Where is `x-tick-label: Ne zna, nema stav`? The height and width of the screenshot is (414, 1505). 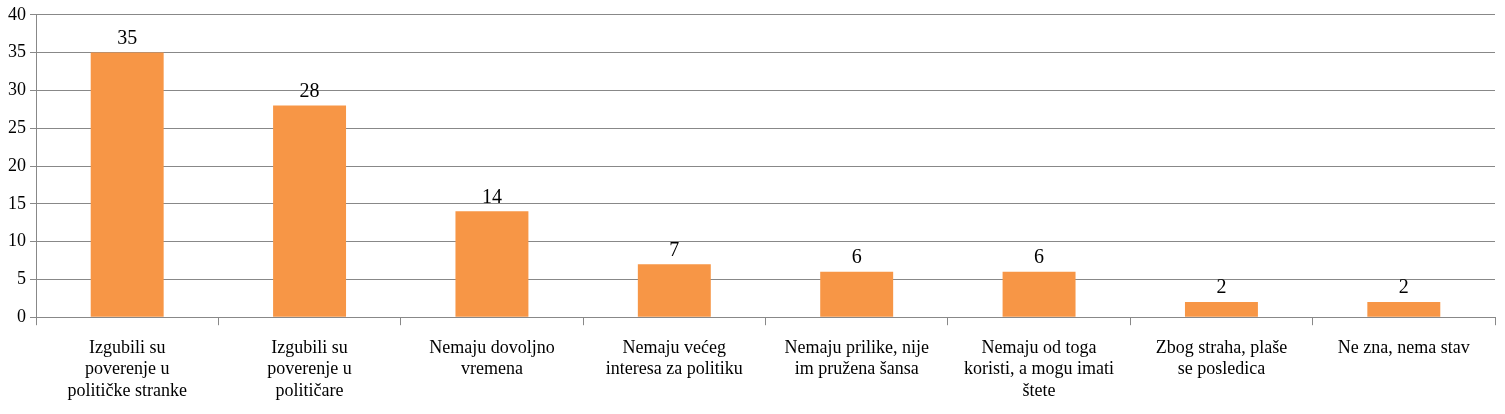
x-tick-label: Ne zna, nema stav is located at coordinates (1403, 346).